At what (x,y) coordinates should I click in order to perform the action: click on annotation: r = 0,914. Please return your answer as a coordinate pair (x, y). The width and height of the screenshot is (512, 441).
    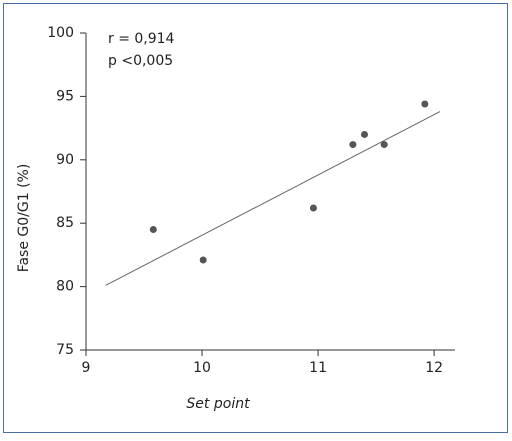
    Looking at the image, I should click on (141, 39).